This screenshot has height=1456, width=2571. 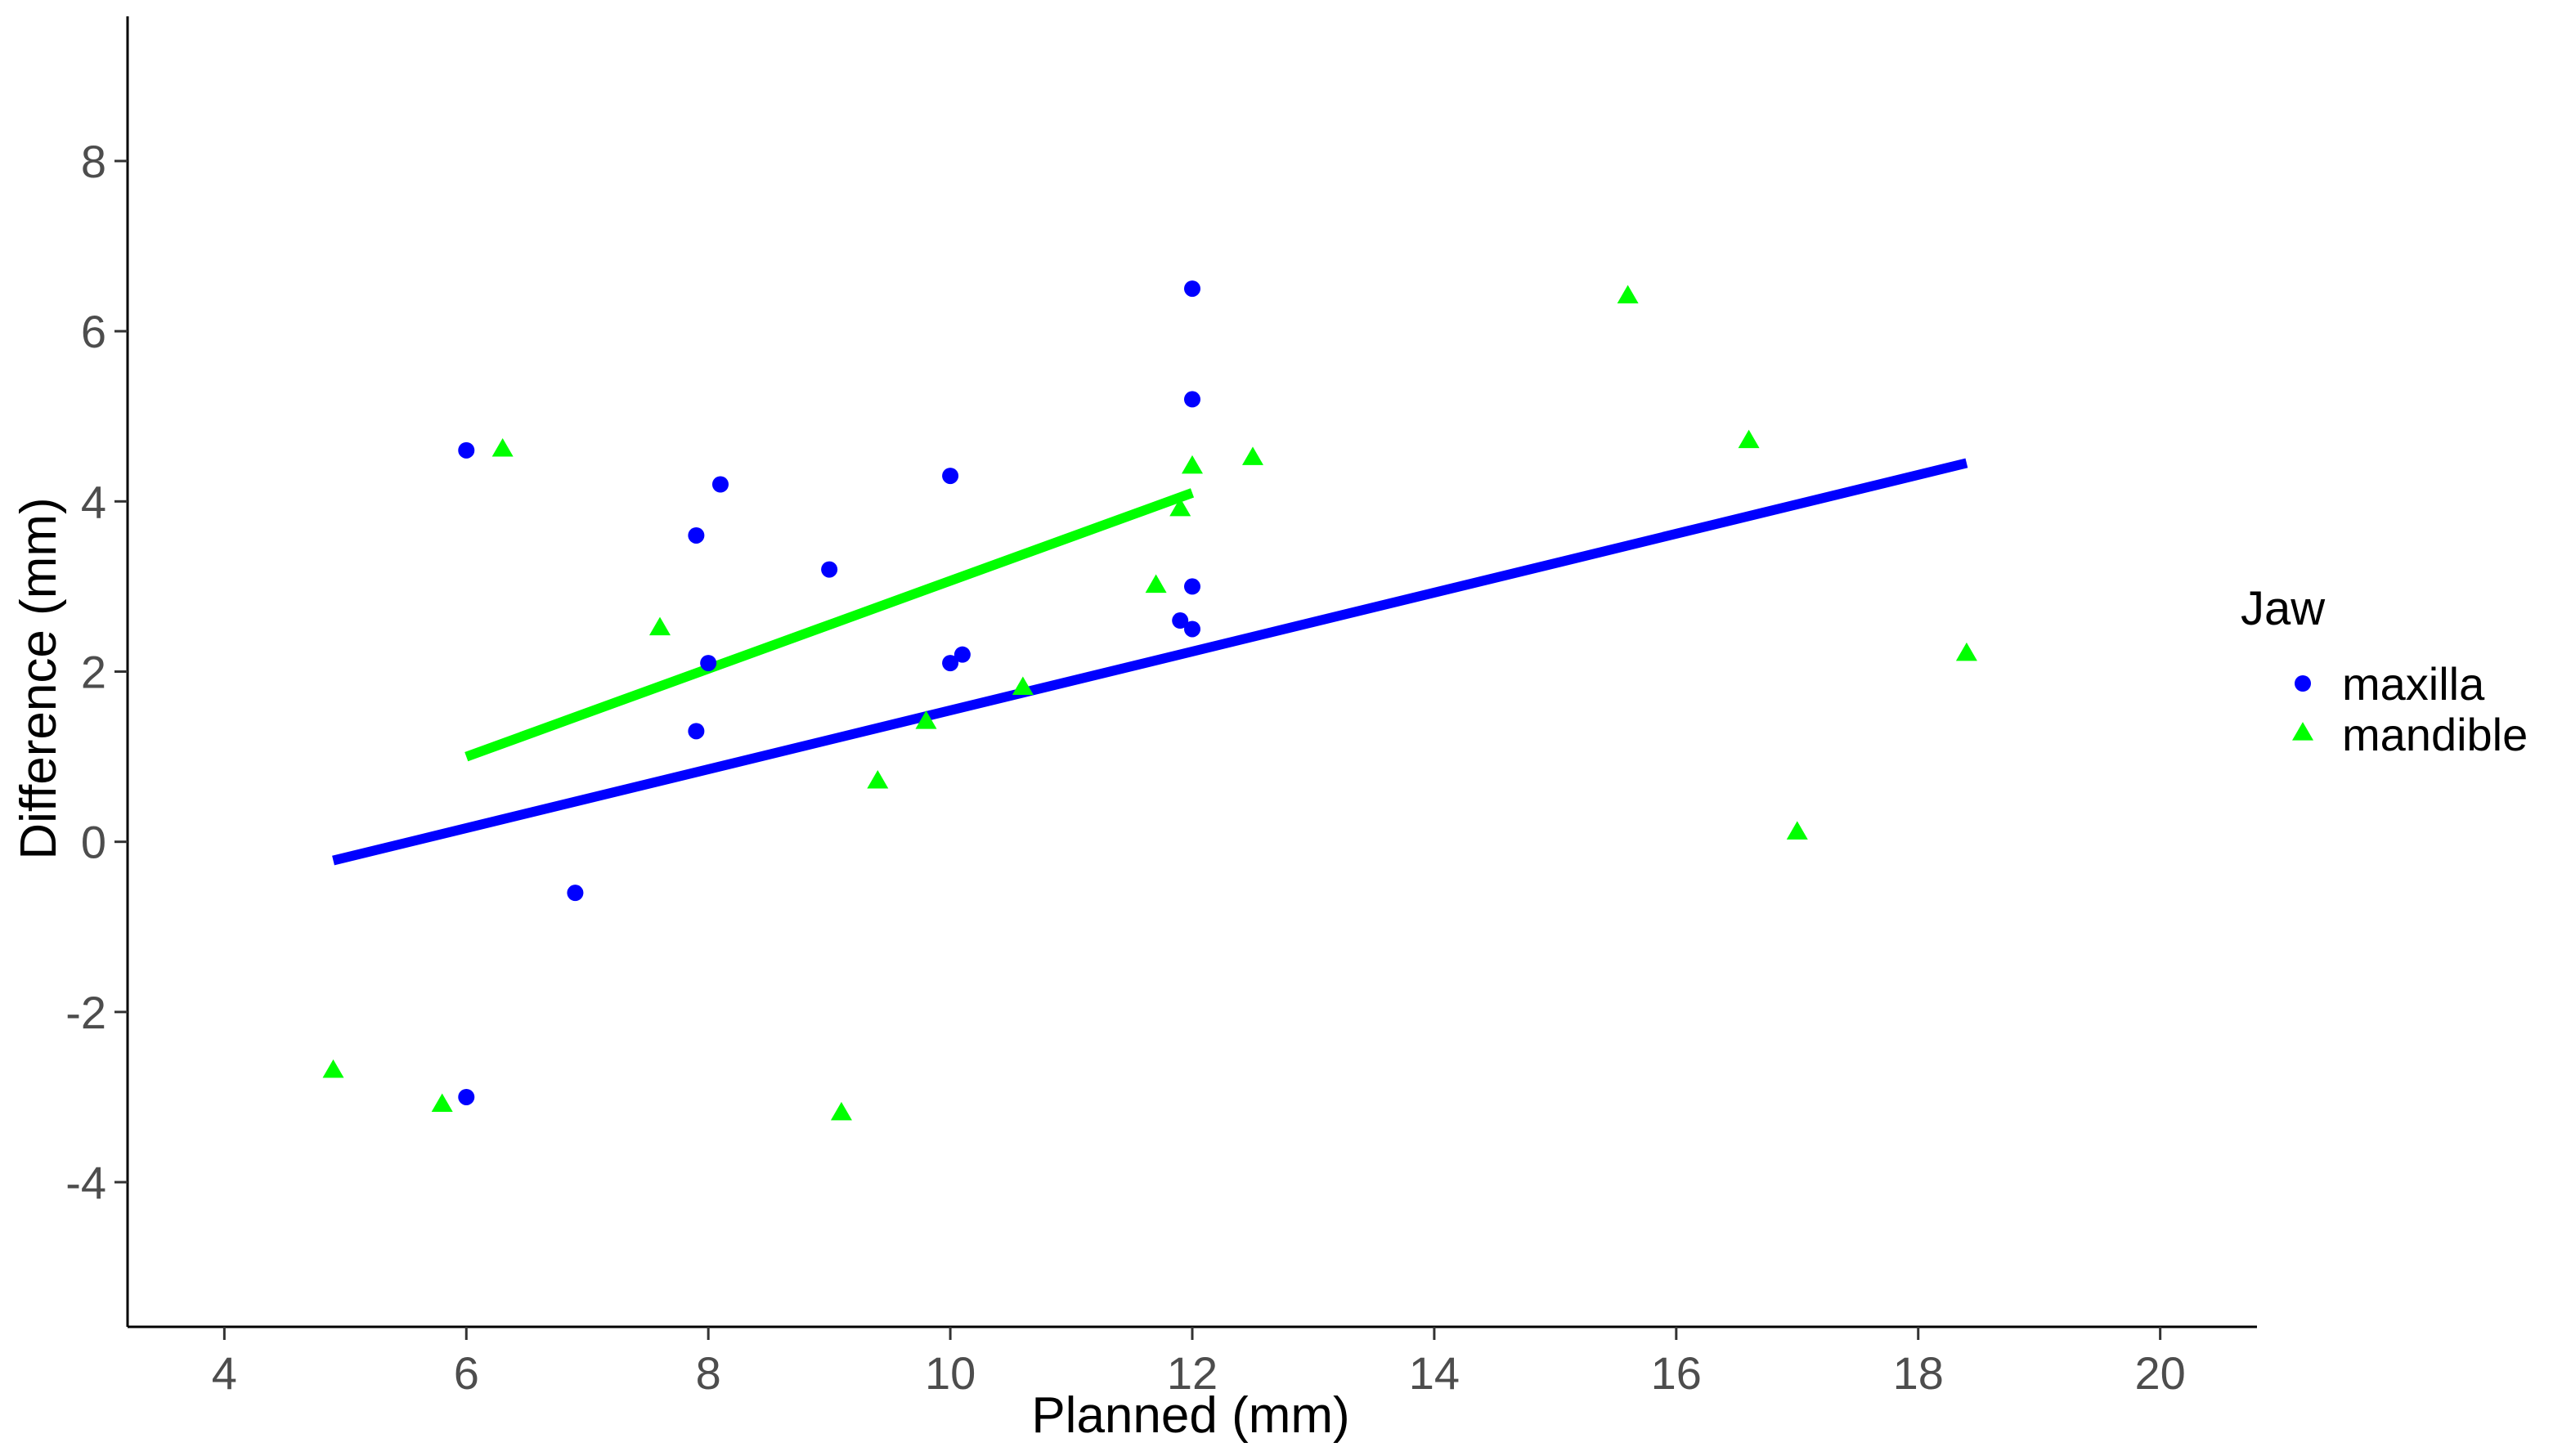 What do you see at coordinates (224, 1373) in the screenshot?
I see `x-tick-label: 4` at bounding box center [224, 1373].